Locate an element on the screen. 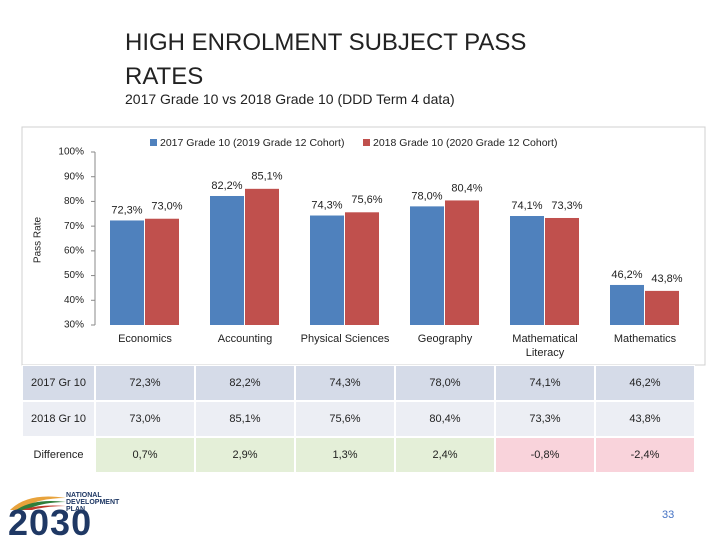  y-tick-label: 90% is located at coordinates (74, 176).